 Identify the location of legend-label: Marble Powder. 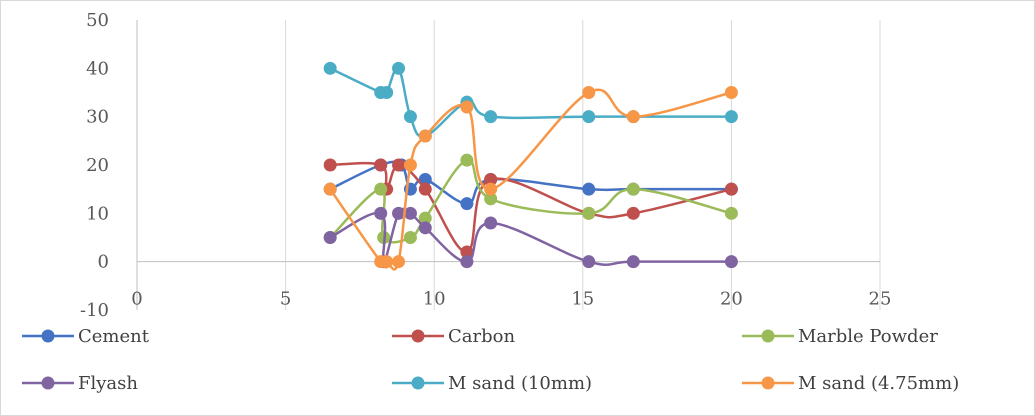
(868, 336).